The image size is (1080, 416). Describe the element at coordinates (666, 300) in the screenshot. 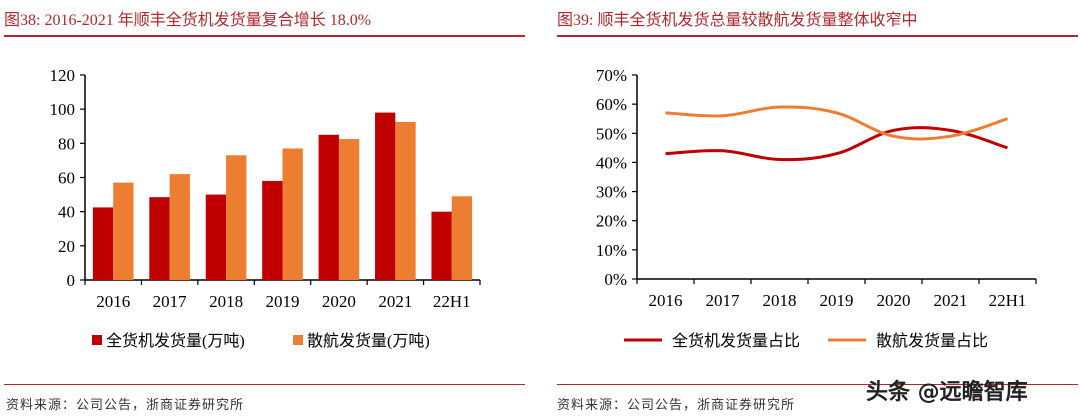

I see `chart2-x-tick-label: 2016` at that location.